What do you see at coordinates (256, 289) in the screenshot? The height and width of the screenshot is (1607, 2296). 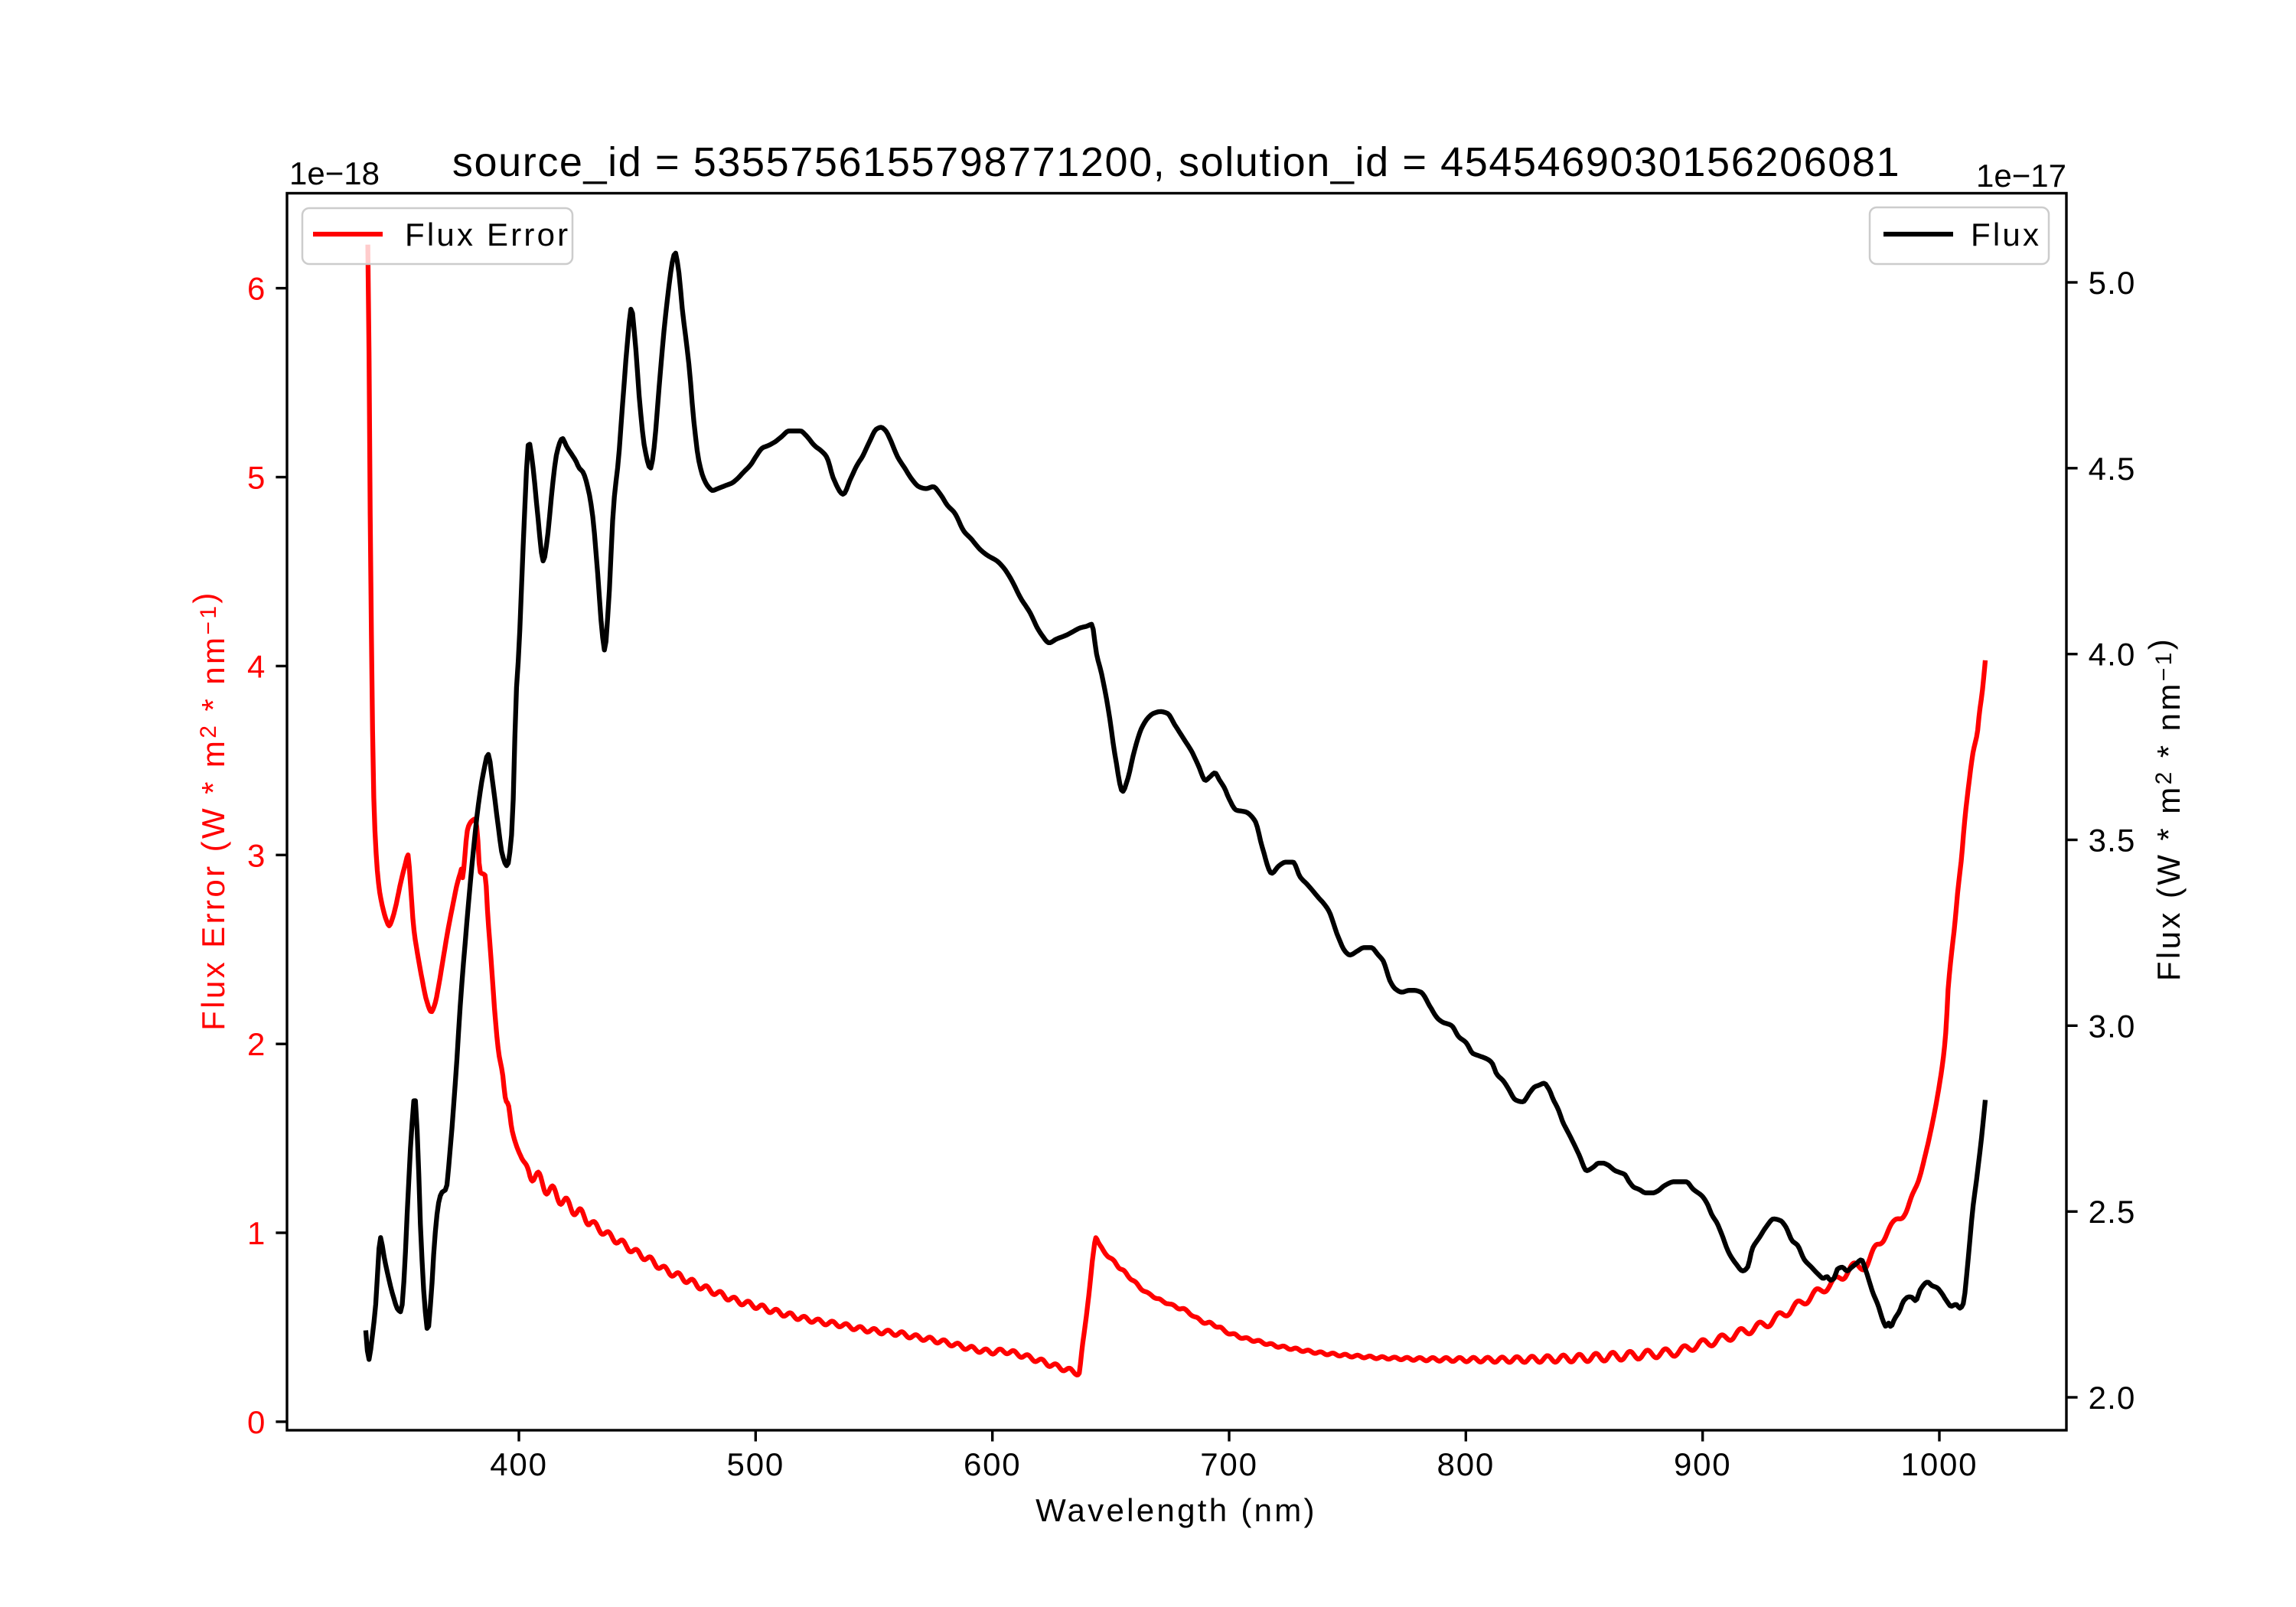 I see `svg-text: 6` at bounding box center [256, 289].